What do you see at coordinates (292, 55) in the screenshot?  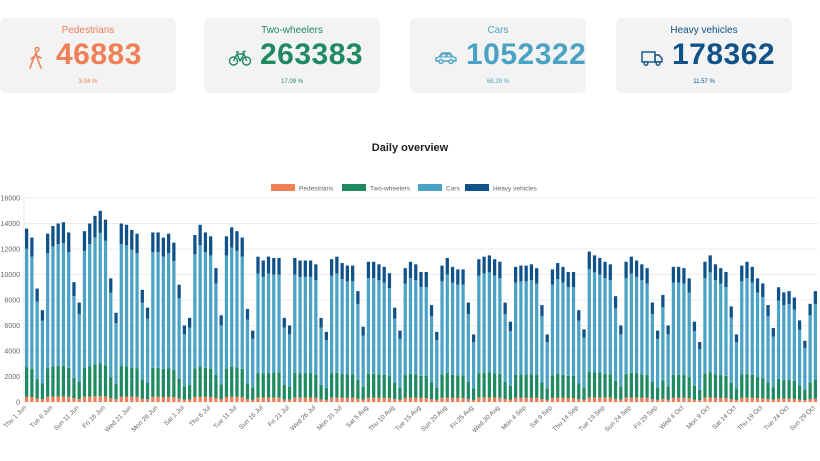 I see `summary-card-two-wheelers: Two-wheelers 263383 17.09 %` at bounding box center [292, 55].